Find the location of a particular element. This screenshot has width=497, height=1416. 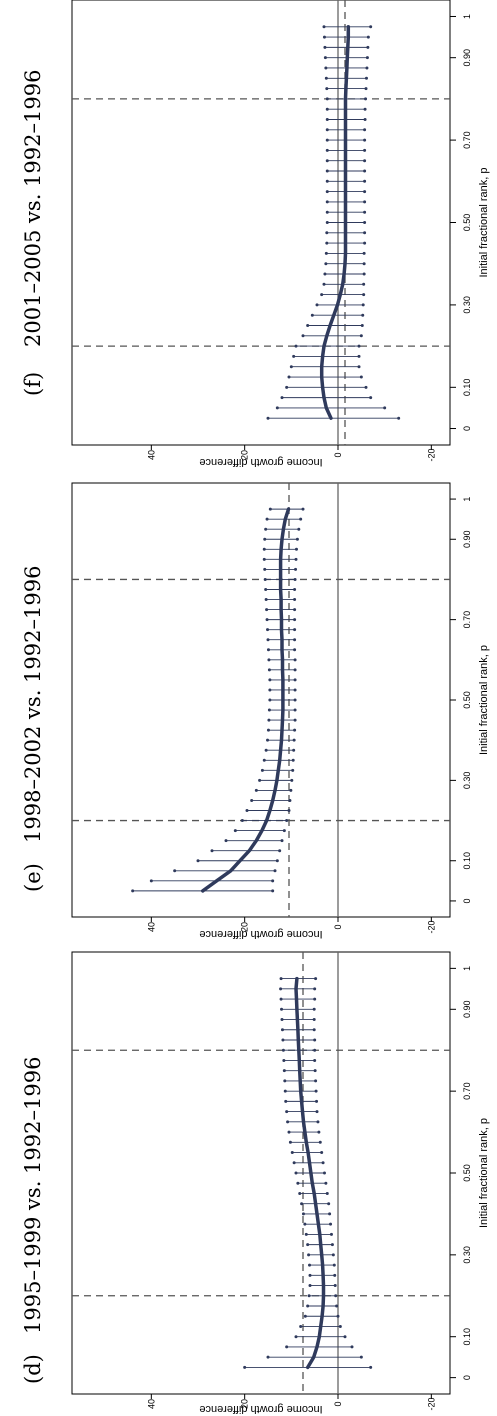

panel-f-label: (f) is located at coordinates (33, 384).